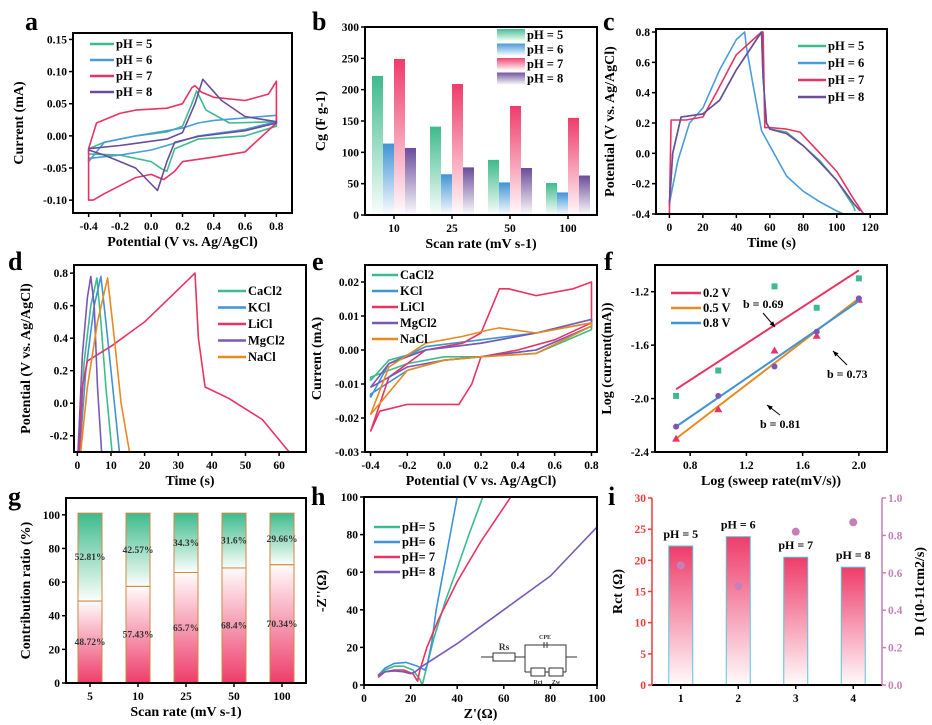 Image resolution: width=932 pixels, height=725 pixels. What do you see at coordinates (90, 364) in the screenshot?
I see `series-line-mgcl2` at bounding box center [90, 364].